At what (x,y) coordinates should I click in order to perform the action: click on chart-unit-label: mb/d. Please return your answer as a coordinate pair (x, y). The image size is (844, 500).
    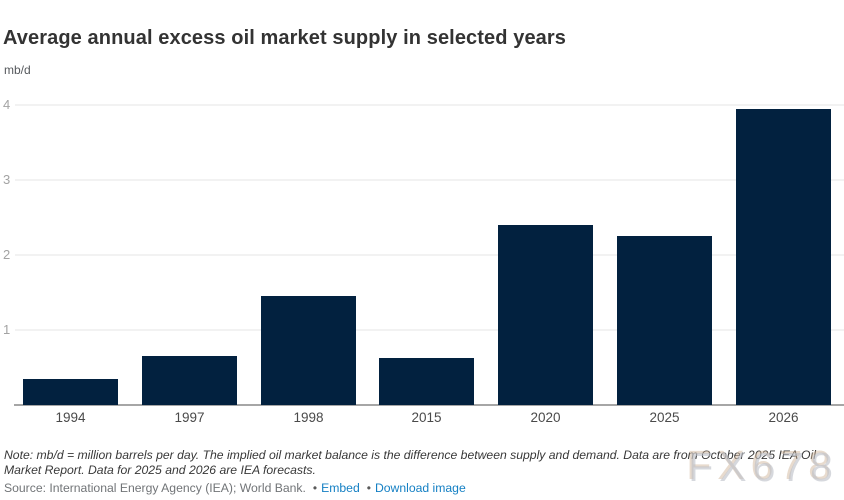
    Looking at the image, I should click on (17, 70).